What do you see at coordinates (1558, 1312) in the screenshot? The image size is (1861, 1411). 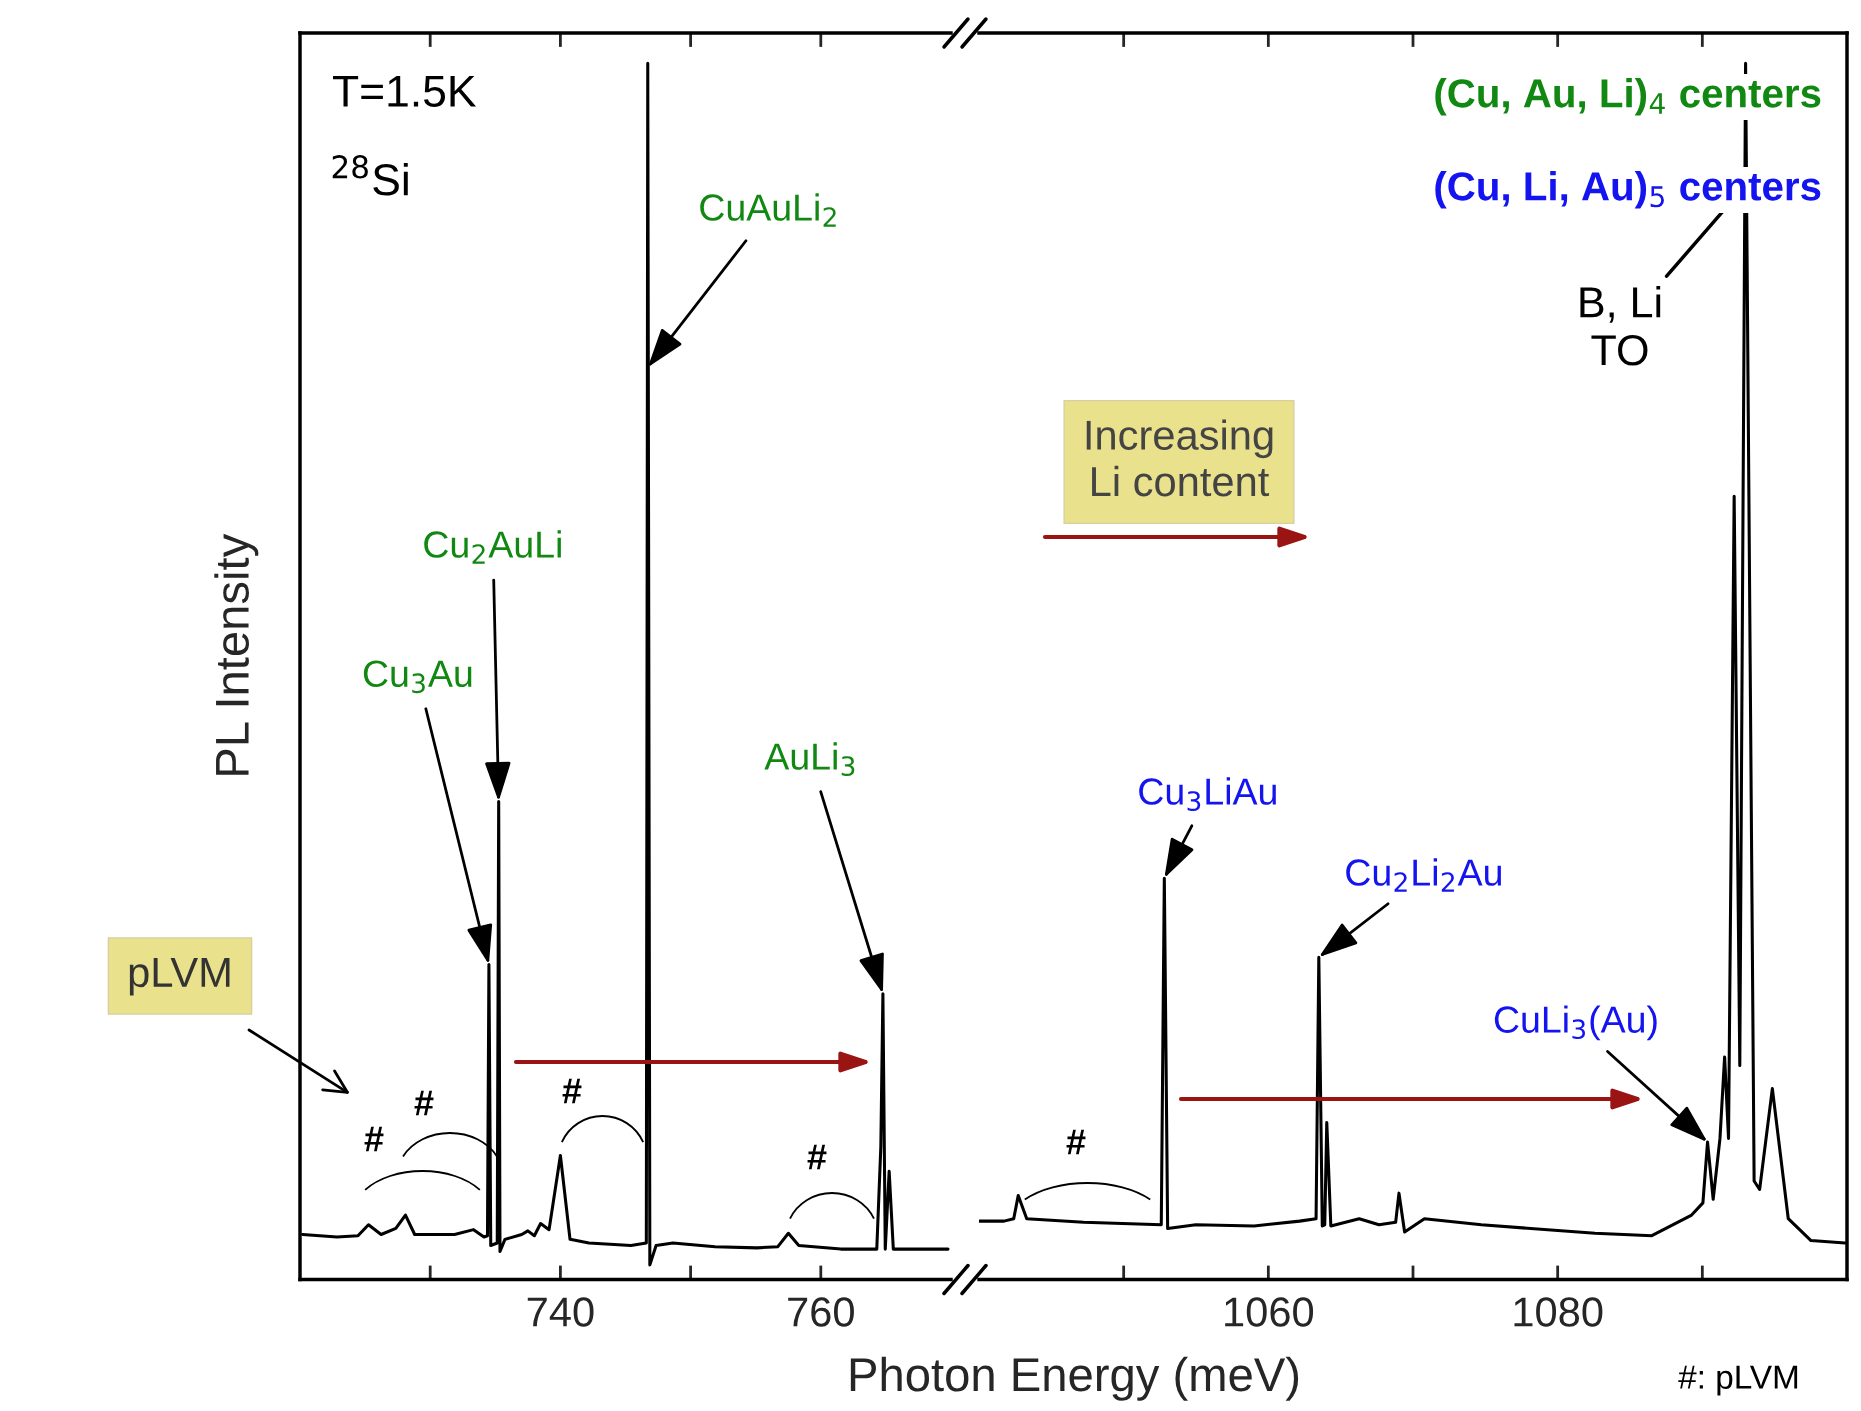 I see `x-tick-label: 1080` at bounding box center [1558, 1312].